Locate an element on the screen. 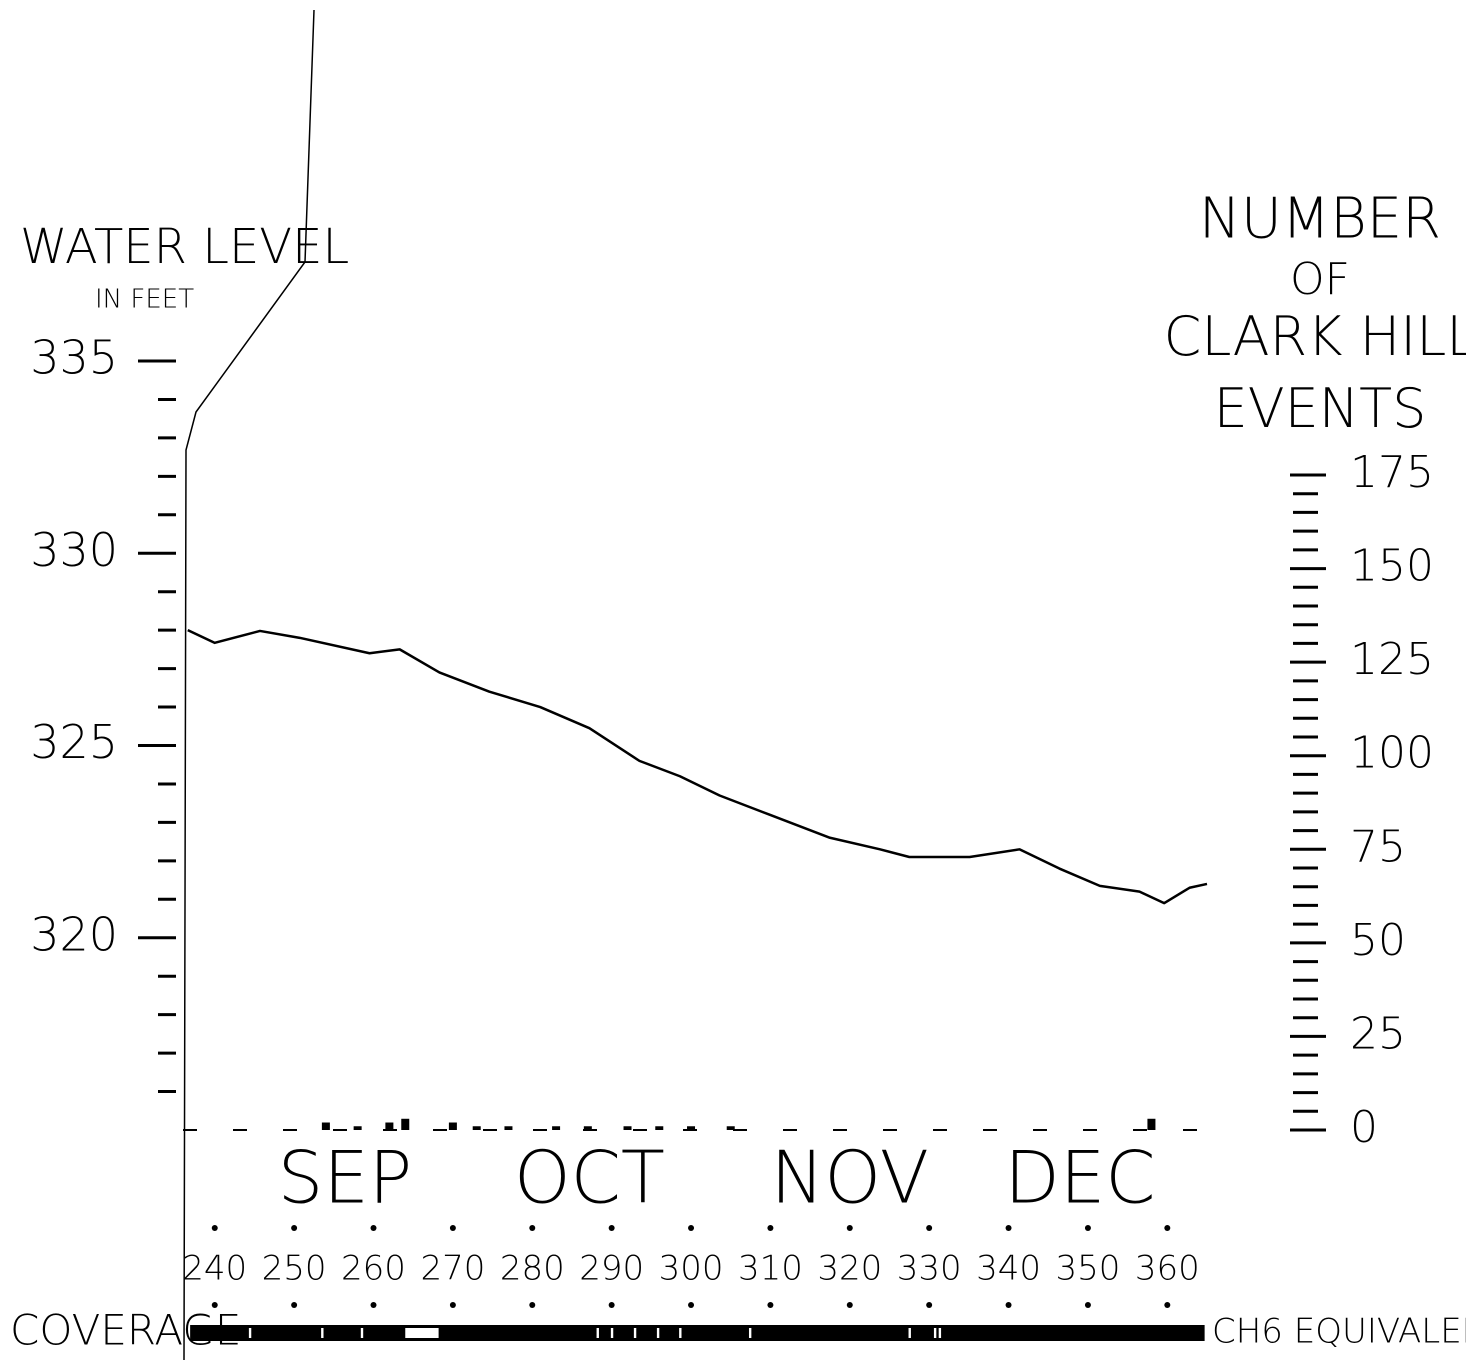 The height and width of the screenshot is (1367, 1466). y2-axis-title: EVENTS is located at coordinates (1320, 408).